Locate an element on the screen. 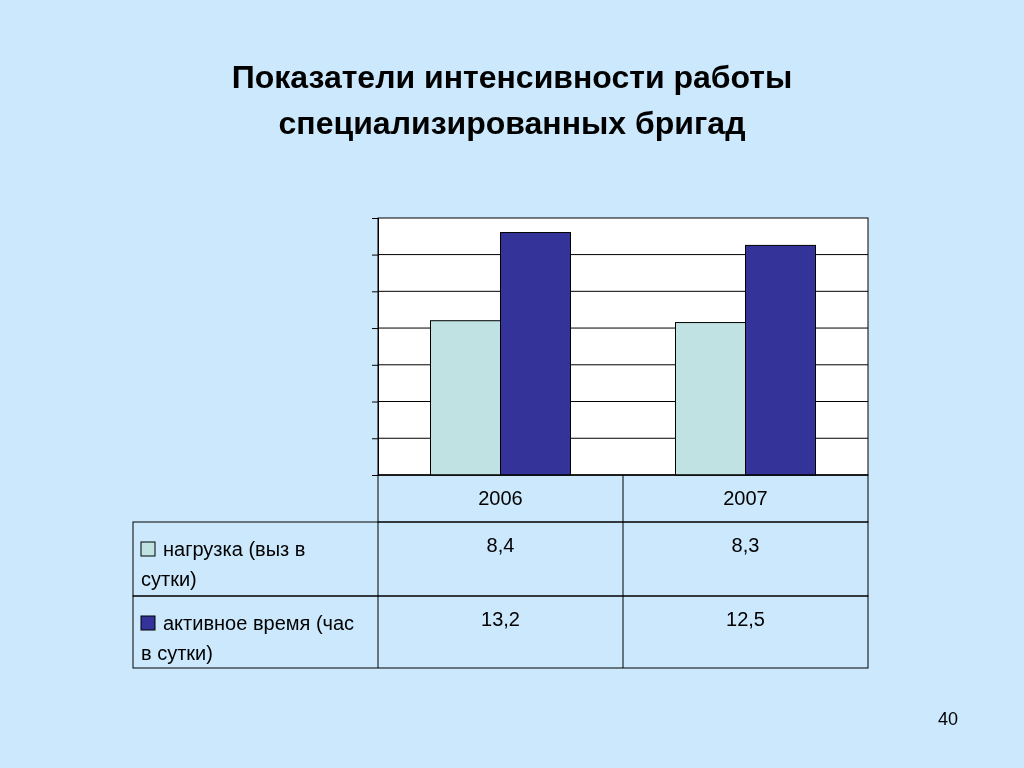 The image size is (1024, 768). legend-label: активное время (час в сутки) is located at coordinates (248, 638).